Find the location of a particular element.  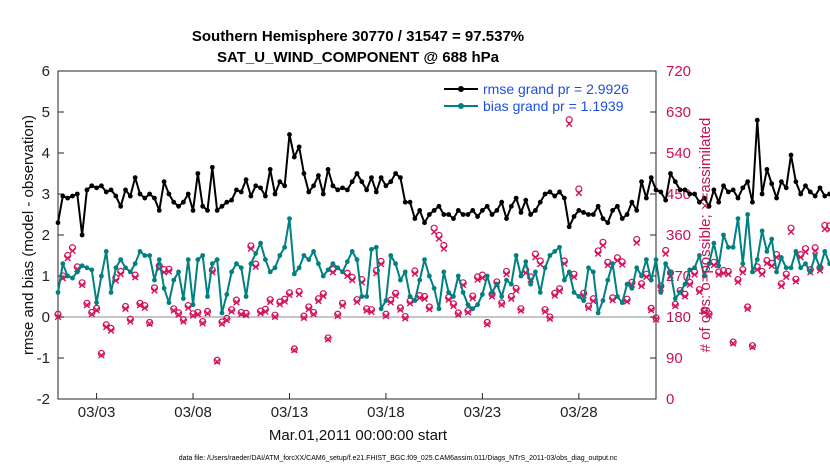

x-tick-label: 03/13 is located at coordinates (290, 412).